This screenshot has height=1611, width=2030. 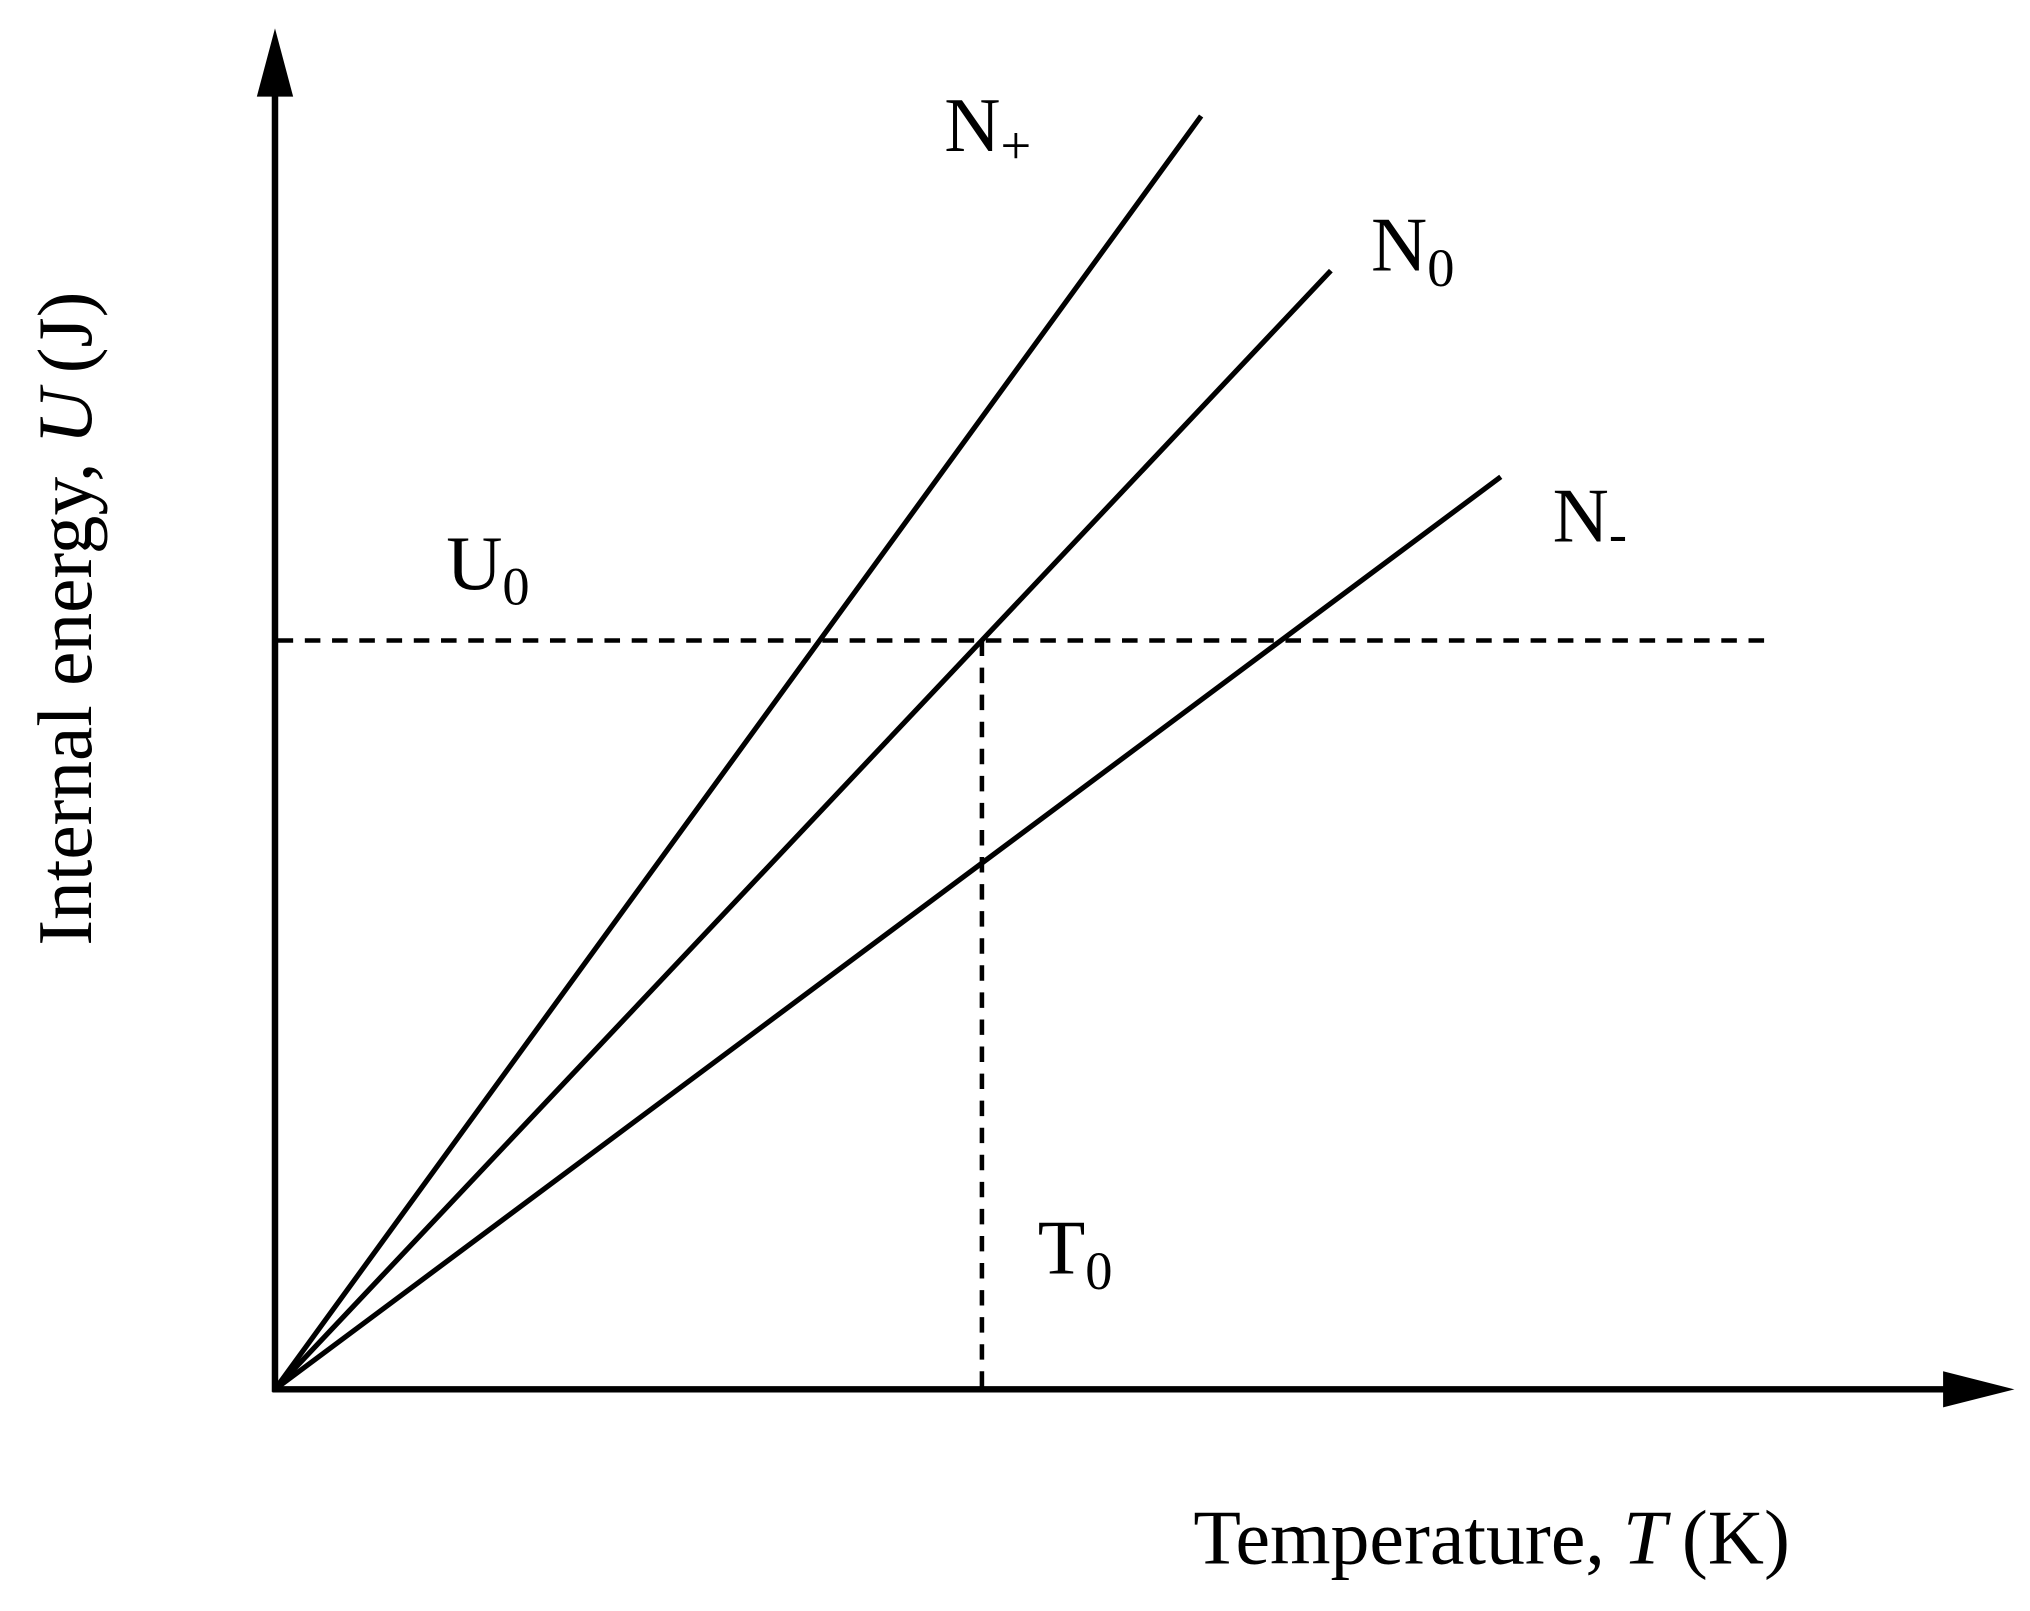 I want to click on axis-title-unit: (J), so click(x=65, y=333).